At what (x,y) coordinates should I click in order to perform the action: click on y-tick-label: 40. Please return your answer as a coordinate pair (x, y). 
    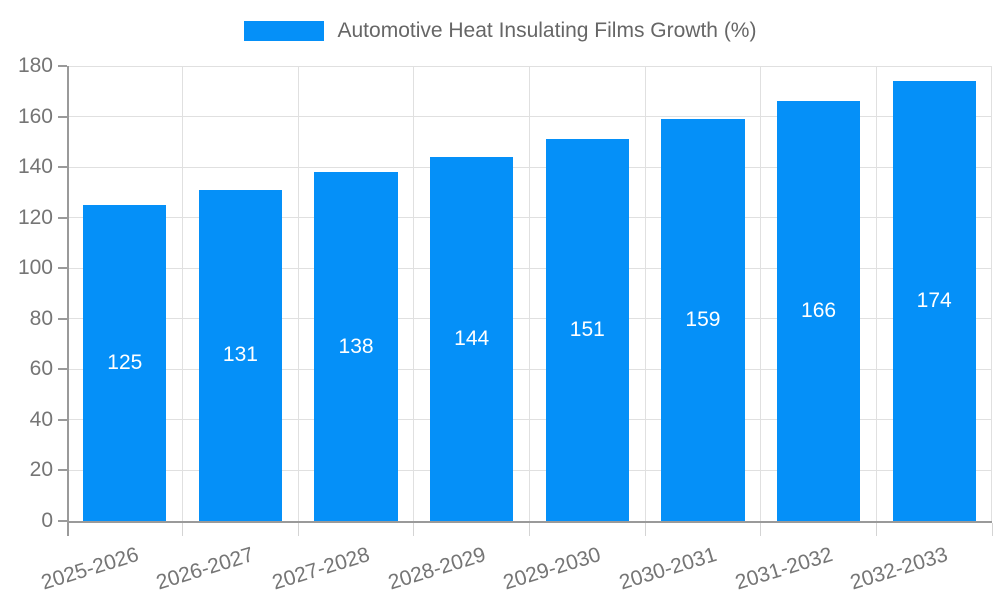
    Looking at the image, I should click on (41, 419).